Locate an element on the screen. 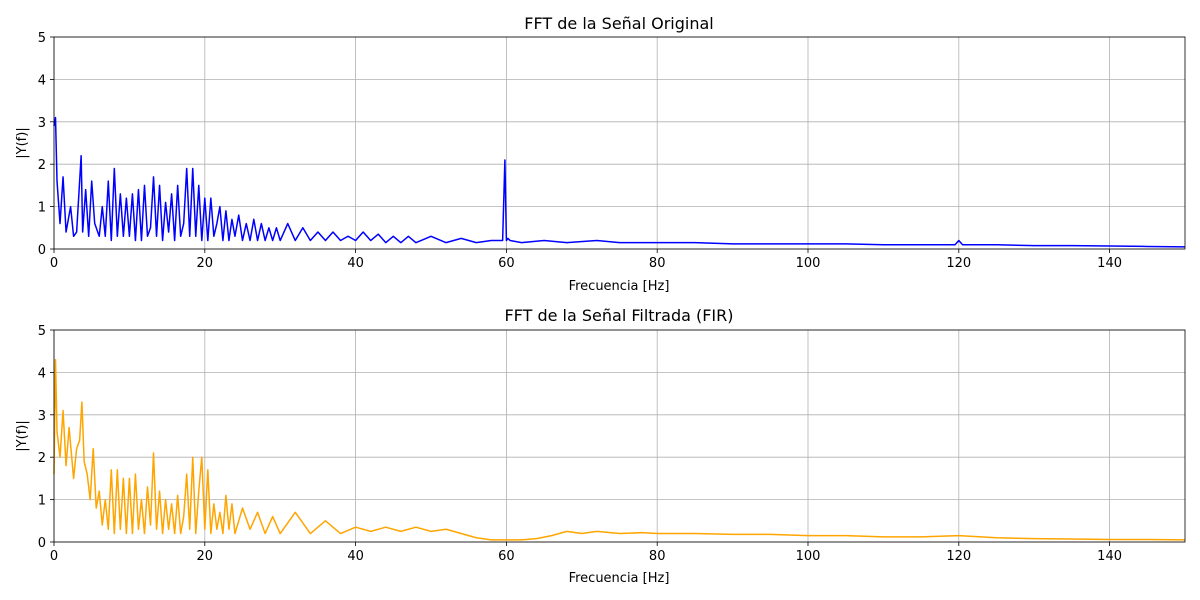  chart-title: FFT de la Señal Original is located at coordinates (619, 23).